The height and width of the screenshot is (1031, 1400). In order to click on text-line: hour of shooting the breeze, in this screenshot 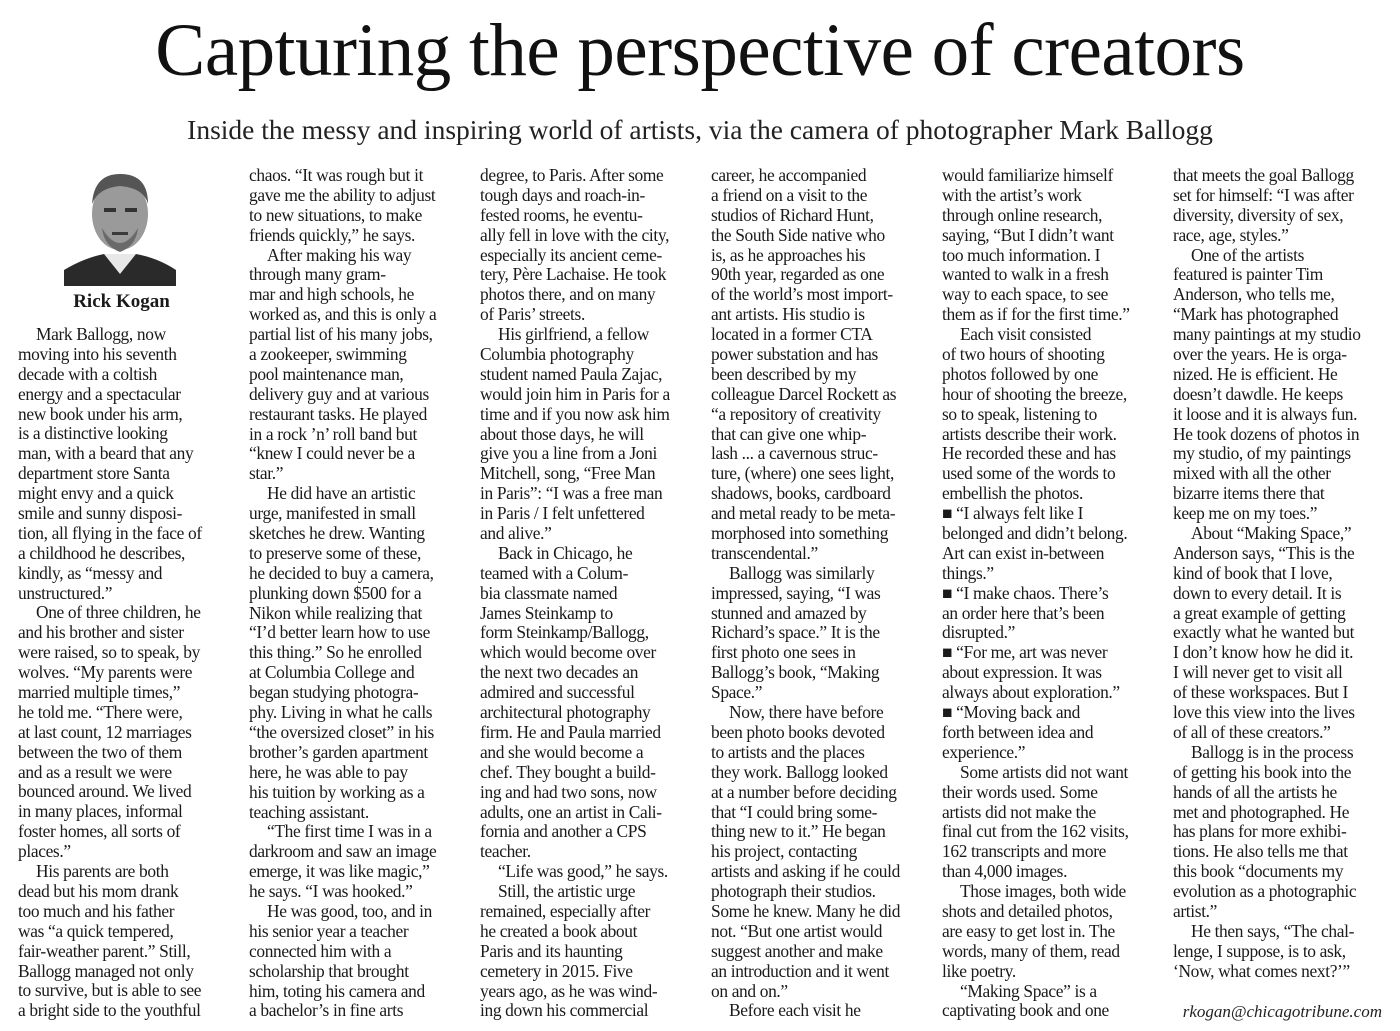, I will do `click(1034, 393)`.